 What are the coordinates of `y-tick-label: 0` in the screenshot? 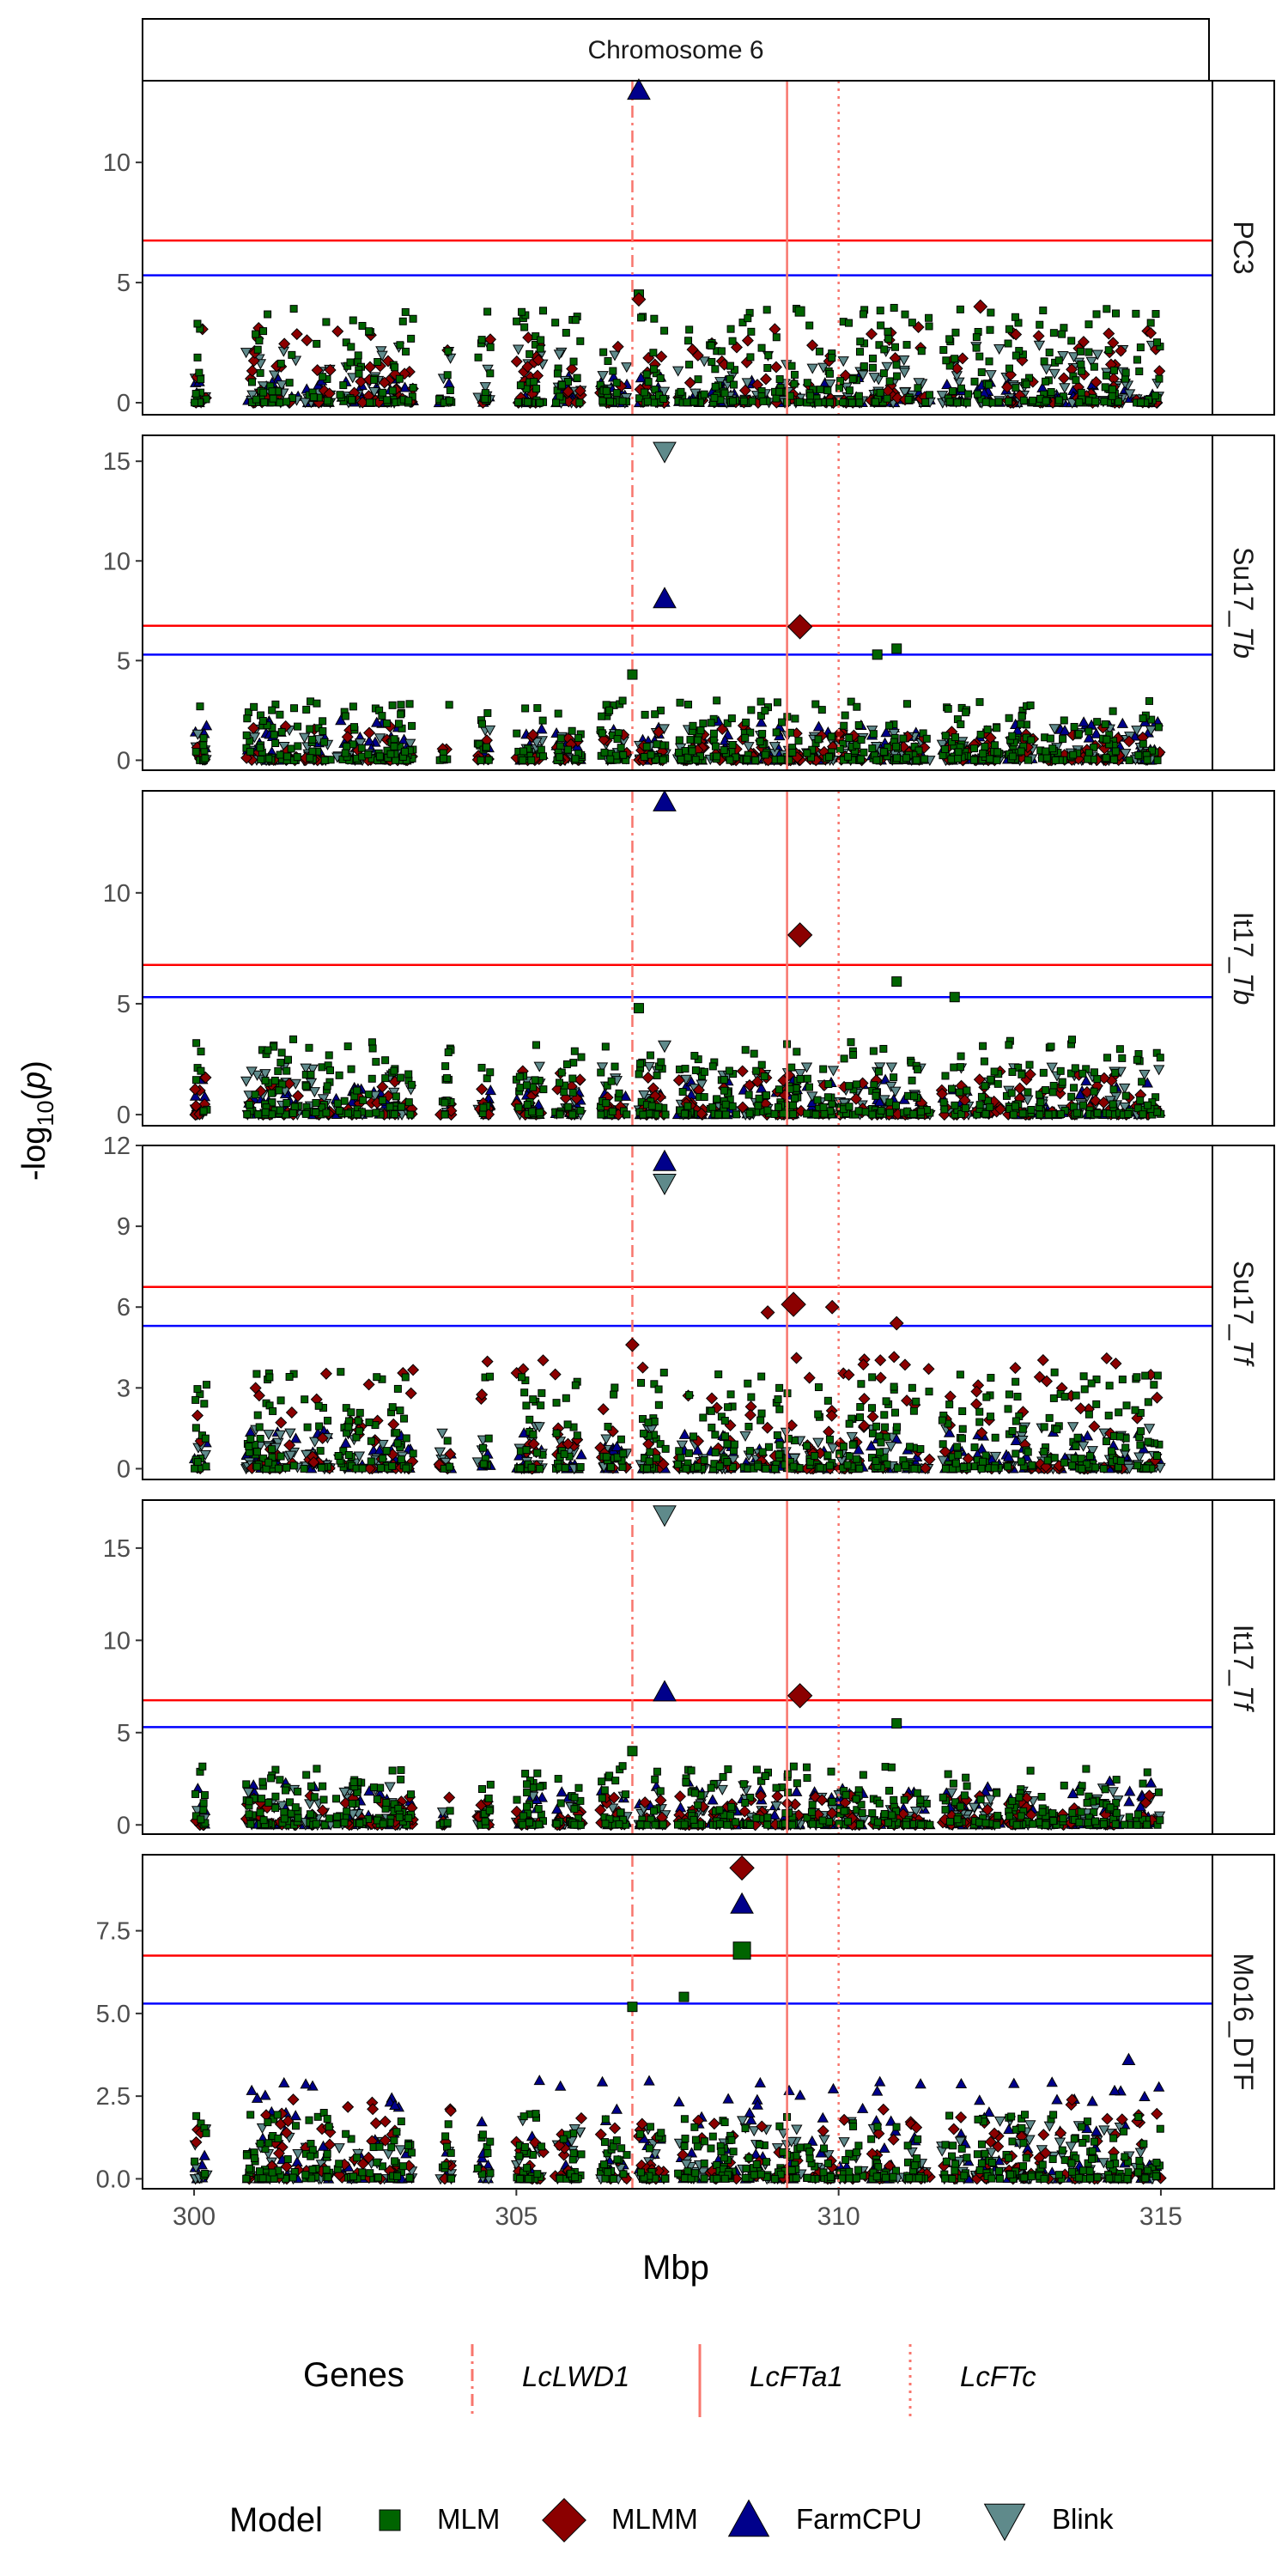 It's located at (124, 403).